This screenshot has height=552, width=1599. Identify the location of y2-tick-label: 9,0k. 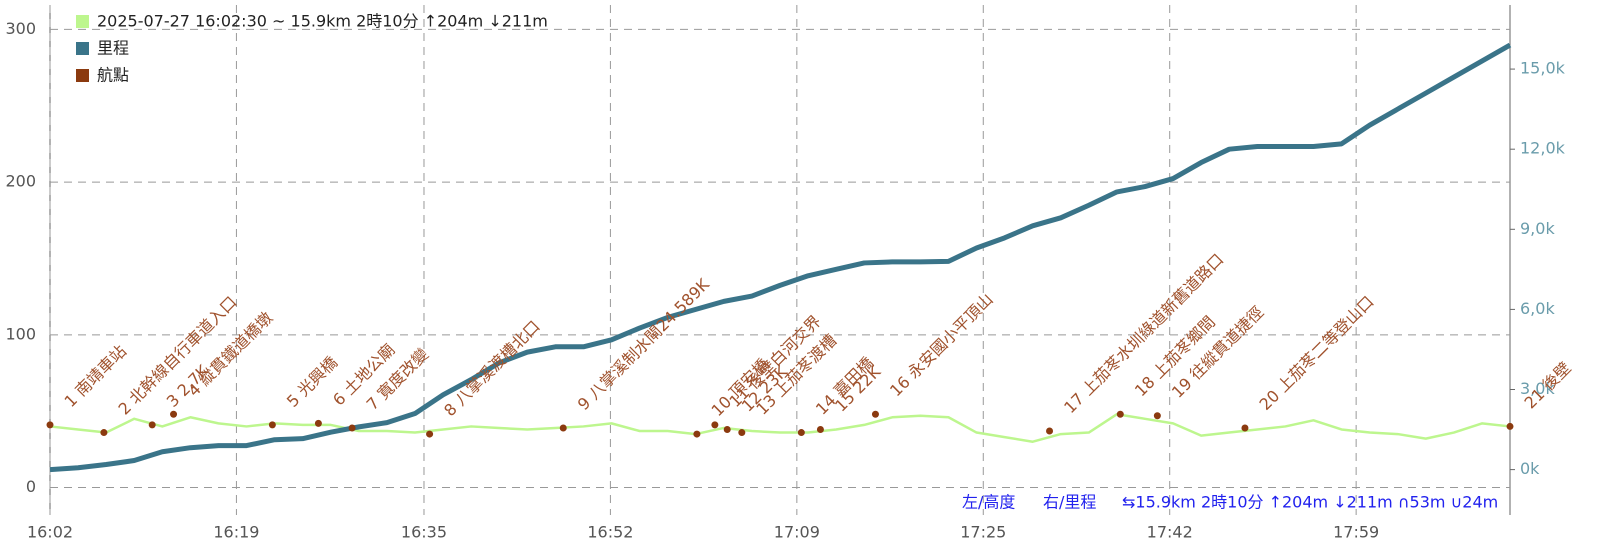
(1537, 228).